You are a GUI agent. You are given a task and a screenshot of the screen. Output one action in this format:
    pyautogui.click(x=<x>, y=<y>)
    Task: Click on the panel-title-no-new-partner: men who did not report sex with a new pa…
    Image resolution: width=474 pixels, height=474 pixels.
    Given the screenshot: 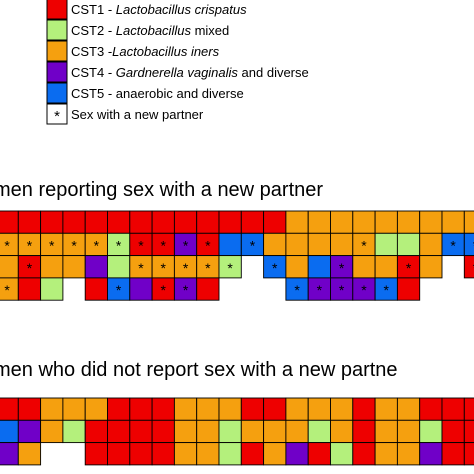 What is the action you would take?
    pyautogui.click(x=199, y=370)
    